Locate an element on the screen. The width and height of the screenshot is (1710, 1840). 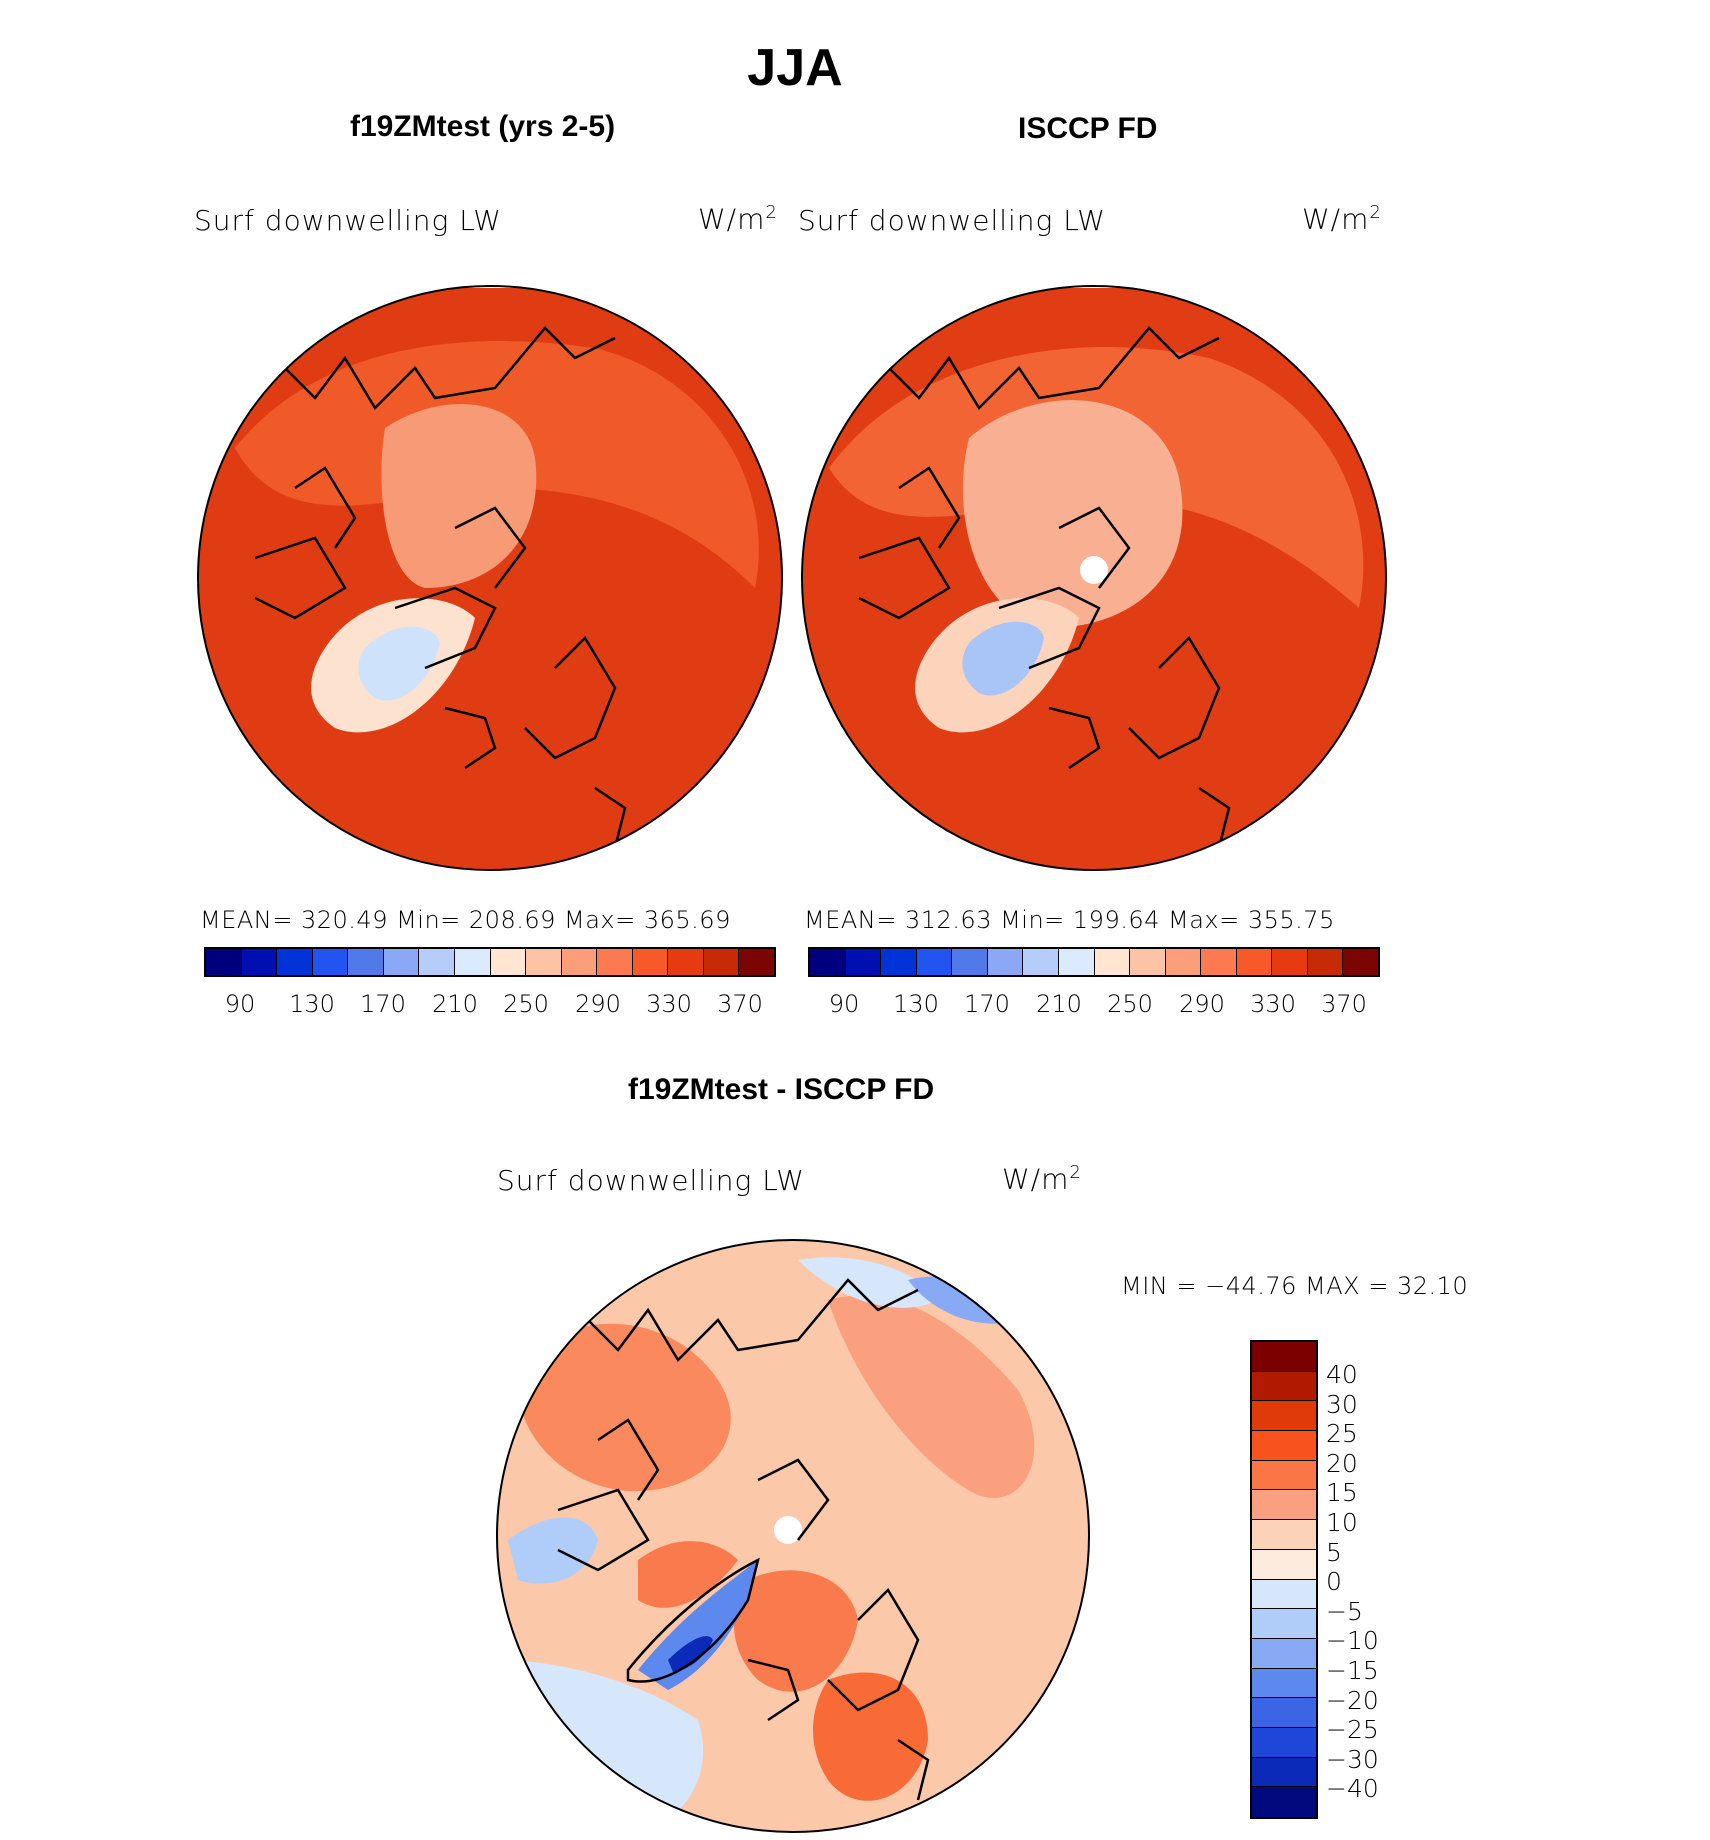
obs-colorbar is located at coordinates (1094, 962).